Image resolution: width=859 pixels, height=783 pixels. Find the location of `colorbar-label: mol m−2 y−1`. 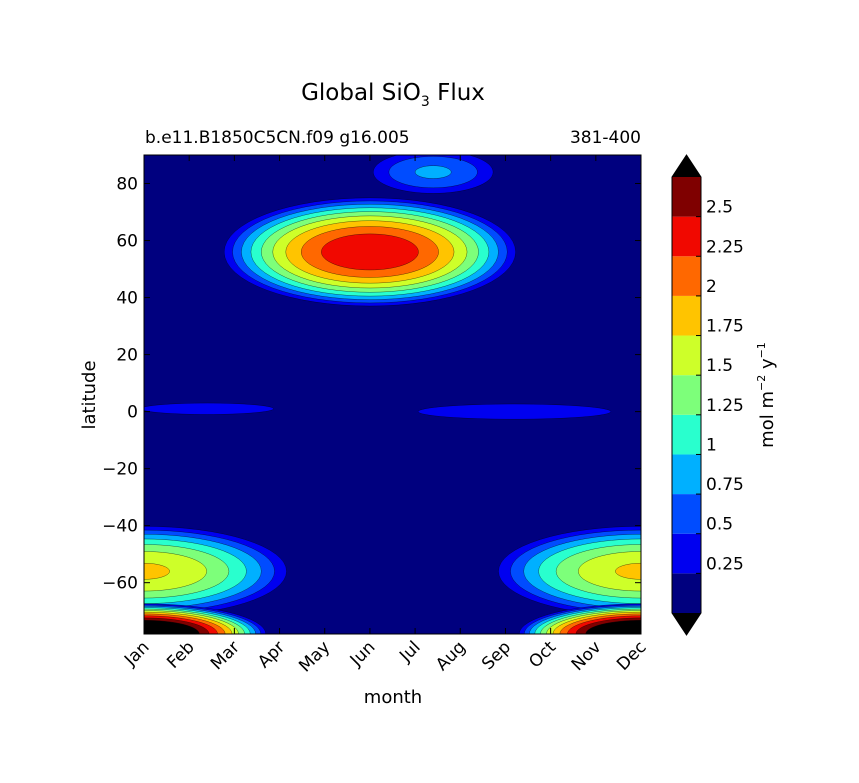

colorbar-label: mol m−2 y−1 is located at coordinates (766, 395).